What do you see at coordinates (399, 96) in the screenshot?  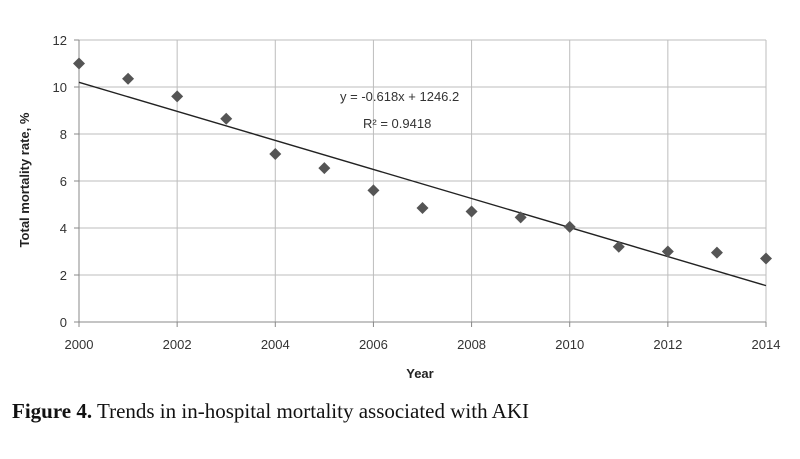 I see `trendline-equation: y = -0.618x + 1246.2` at bounding box center [399, 96].